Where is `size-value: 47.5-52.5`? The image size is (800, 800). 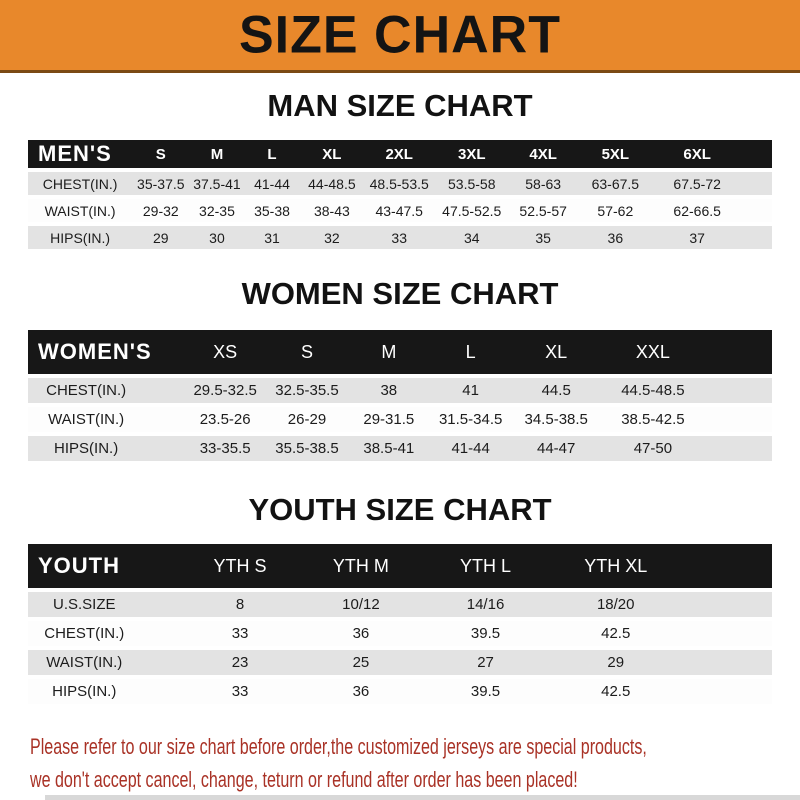
size-value: 47.5-52.5 is located at coordinates (472, 210).